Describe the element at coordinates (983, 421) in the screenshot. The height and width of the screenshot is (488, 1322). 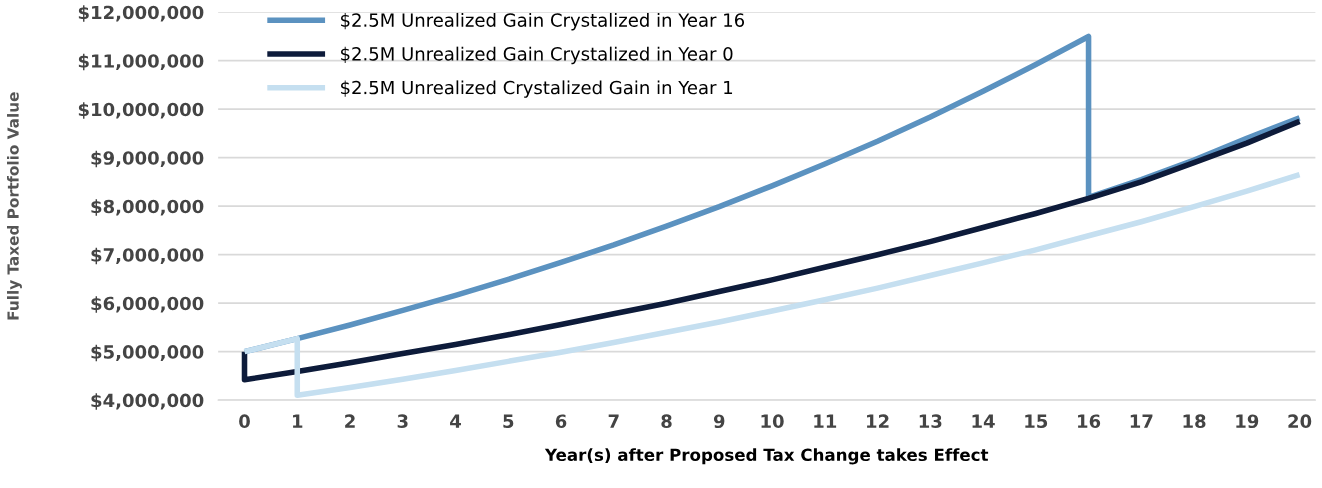
I see `x-tick-label: 14` at that location.